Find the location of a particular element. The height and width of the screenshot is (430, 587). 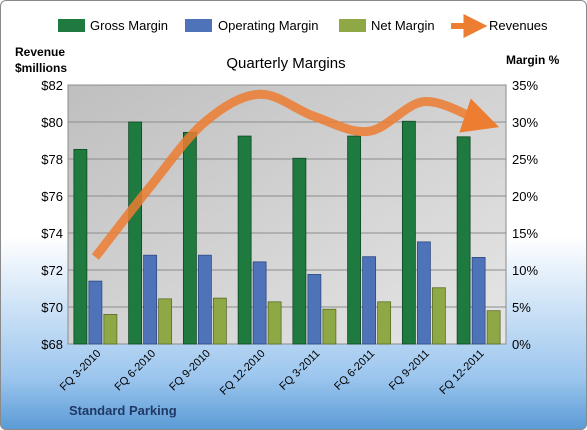

left-tick-label: $68 is located at coordinates (52, 344).